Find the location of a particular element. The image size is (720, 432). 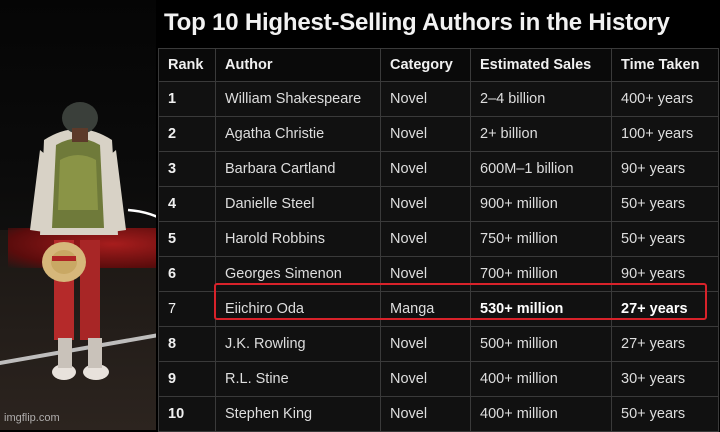

cell-sales: 530+ million is located at coordinates (541, 309).